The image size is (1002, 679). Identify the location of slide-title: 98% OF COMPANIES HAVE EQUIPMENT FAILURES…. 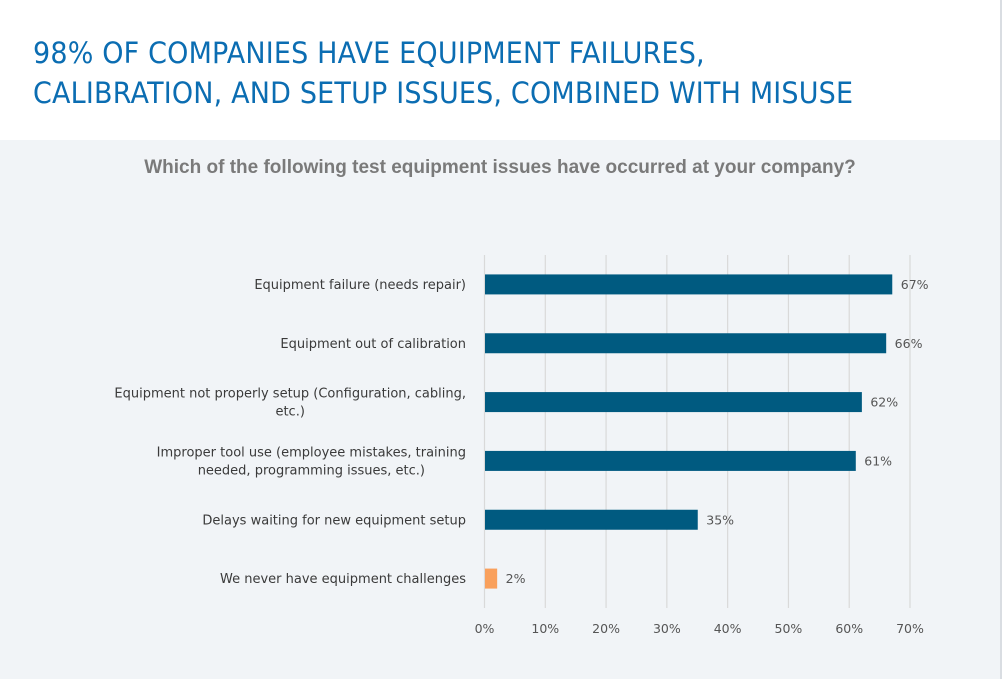
(479, 73).